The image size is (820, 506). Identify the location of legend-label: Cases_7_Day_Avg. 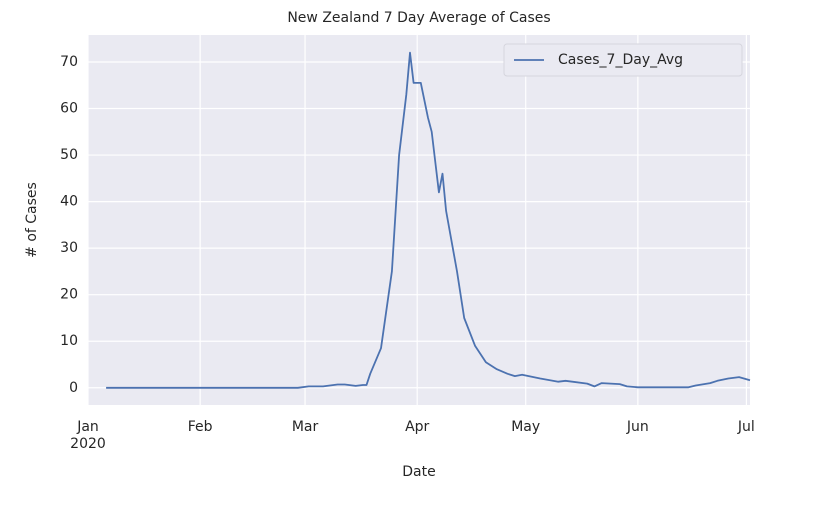
(620, 60).